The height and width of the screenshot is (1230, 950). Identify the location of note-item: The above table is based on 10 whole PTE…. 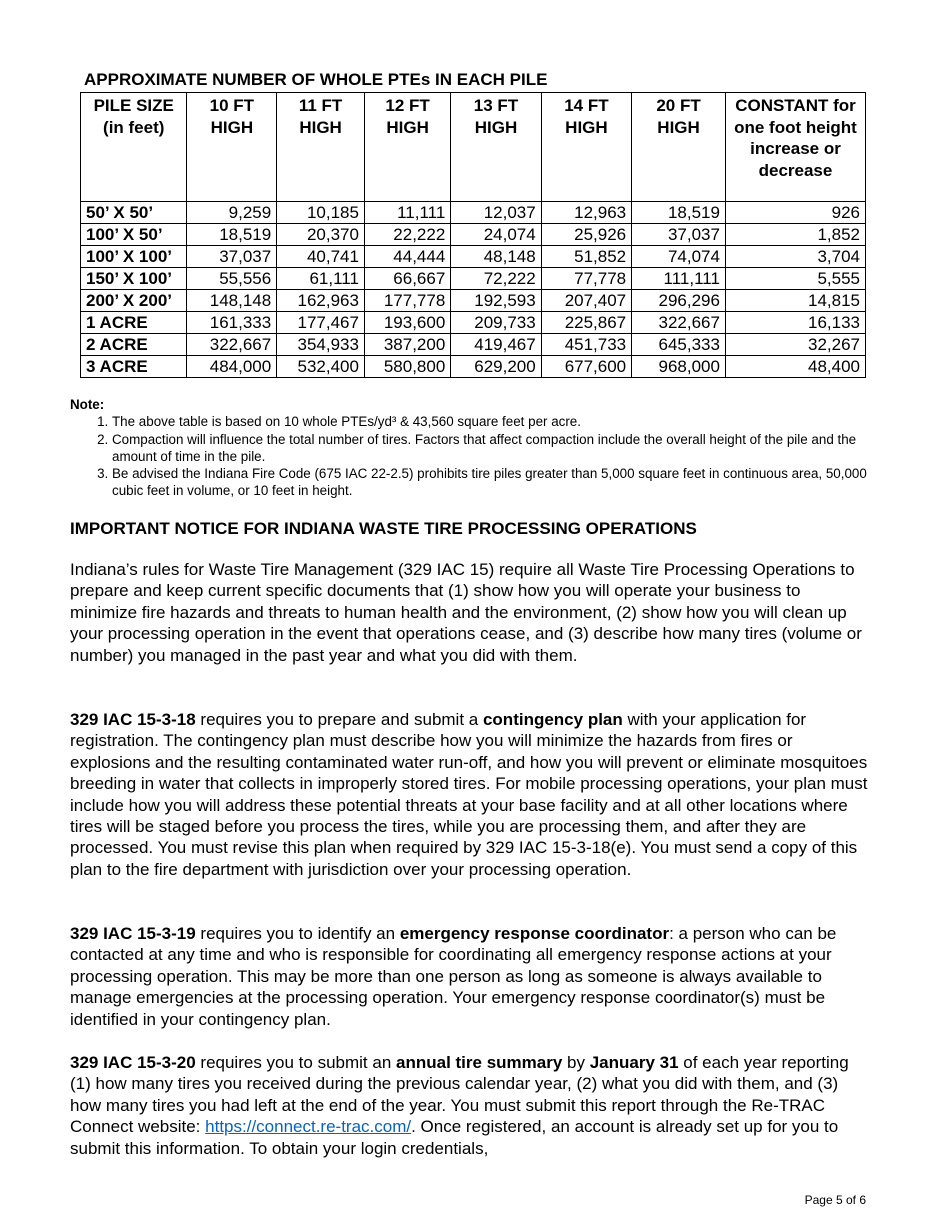
(491, 421).